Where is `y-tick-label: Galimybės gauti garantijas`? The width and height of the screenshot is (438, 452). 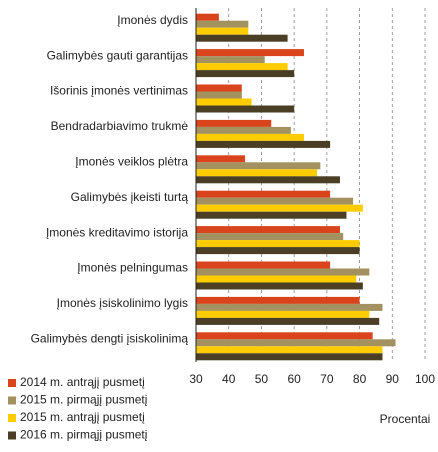 y-tick-label: Galimybės gauti garantijas is located at coordinates (117, 55).